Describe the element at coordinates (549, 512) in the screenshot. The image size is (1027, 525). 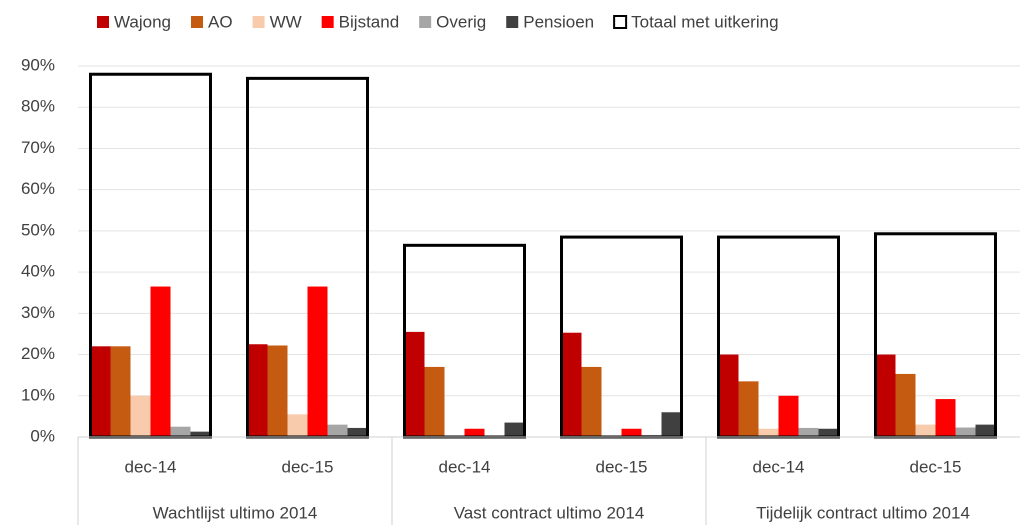
I see `group-label: Vast contract ultimo 2014` at that location.